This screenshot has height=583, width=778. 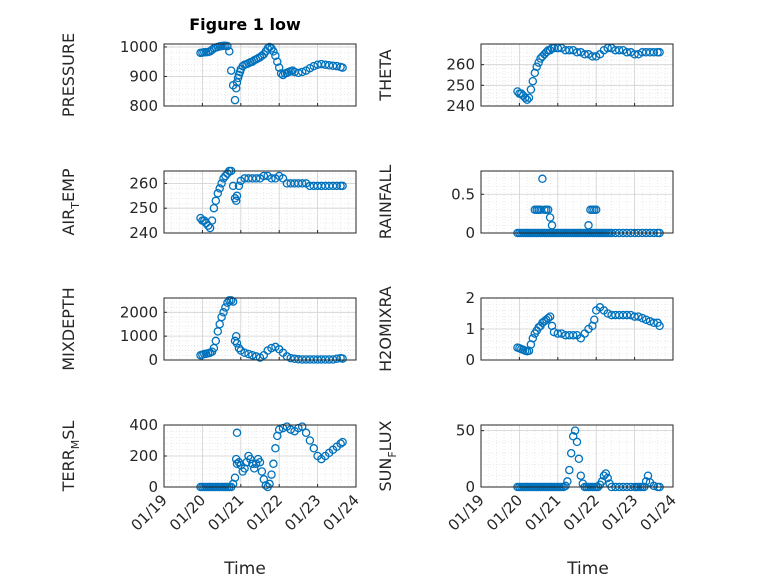 What do you see at coordinates (387, 455) in the screenshot?
I see `y-axis-label: SUNFLUX` at bounding box center [387, 455].